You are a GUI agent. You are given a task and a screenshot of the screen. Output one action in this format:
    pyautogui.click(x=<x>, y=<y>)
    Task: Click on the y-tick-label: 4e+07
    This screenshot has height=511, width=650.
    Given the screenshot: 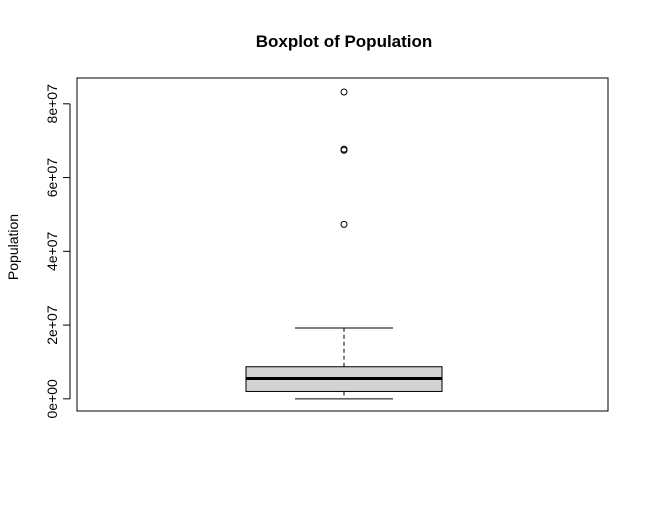 What is the action you would take?
    pyautogui.click(x=52, y=251)
    